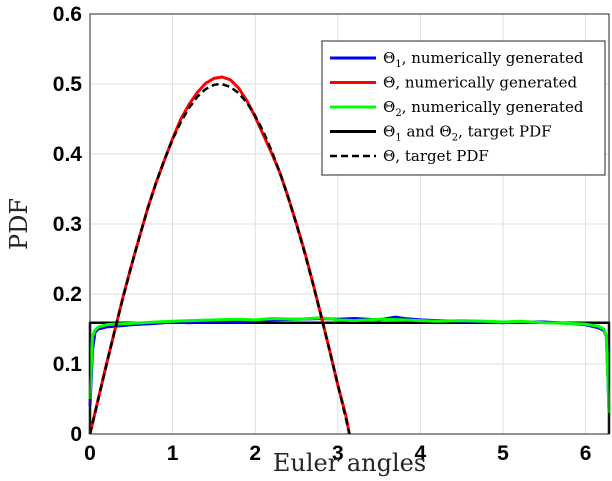 This screenshot has height=481, width=612. Describe the element at coordinates (421, 453) in the screenshot. I see `x-tick-label: 4` at that location.